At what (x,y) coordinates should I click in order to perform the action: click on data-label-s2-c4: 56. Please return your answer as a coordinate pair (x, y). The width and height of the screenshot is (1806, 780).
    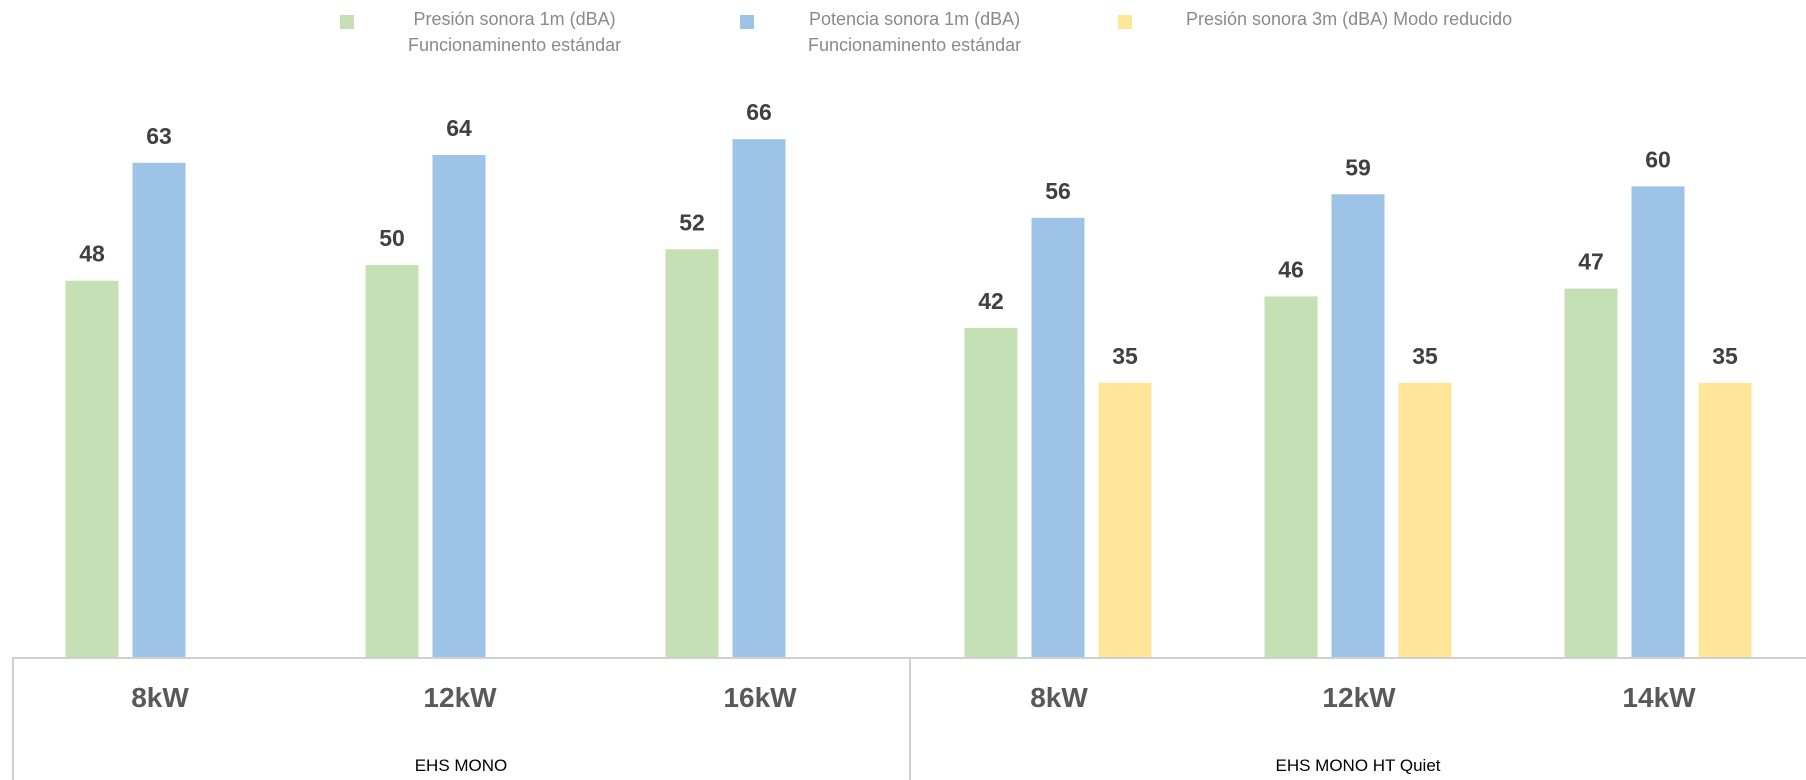
    Looking at the image, I should click on (1058, 191).